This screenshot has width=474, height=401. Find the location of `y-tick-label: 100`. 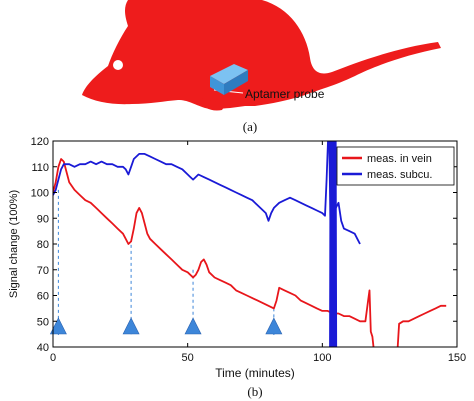

y-tick-label: 100 is located at coordinates (40, 194).